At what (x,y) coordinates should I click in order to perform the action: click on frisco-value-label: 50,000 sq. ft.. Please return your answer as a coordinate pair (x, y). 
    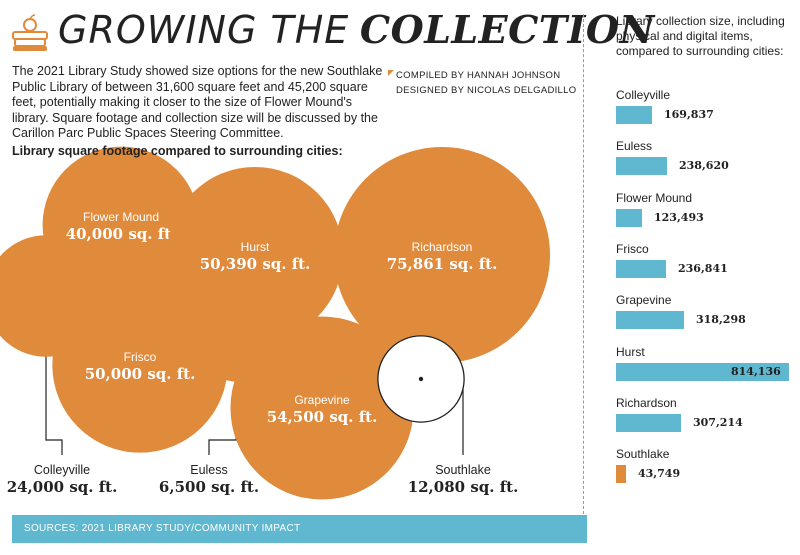
    Looking at the image, I should click on (140, 374).